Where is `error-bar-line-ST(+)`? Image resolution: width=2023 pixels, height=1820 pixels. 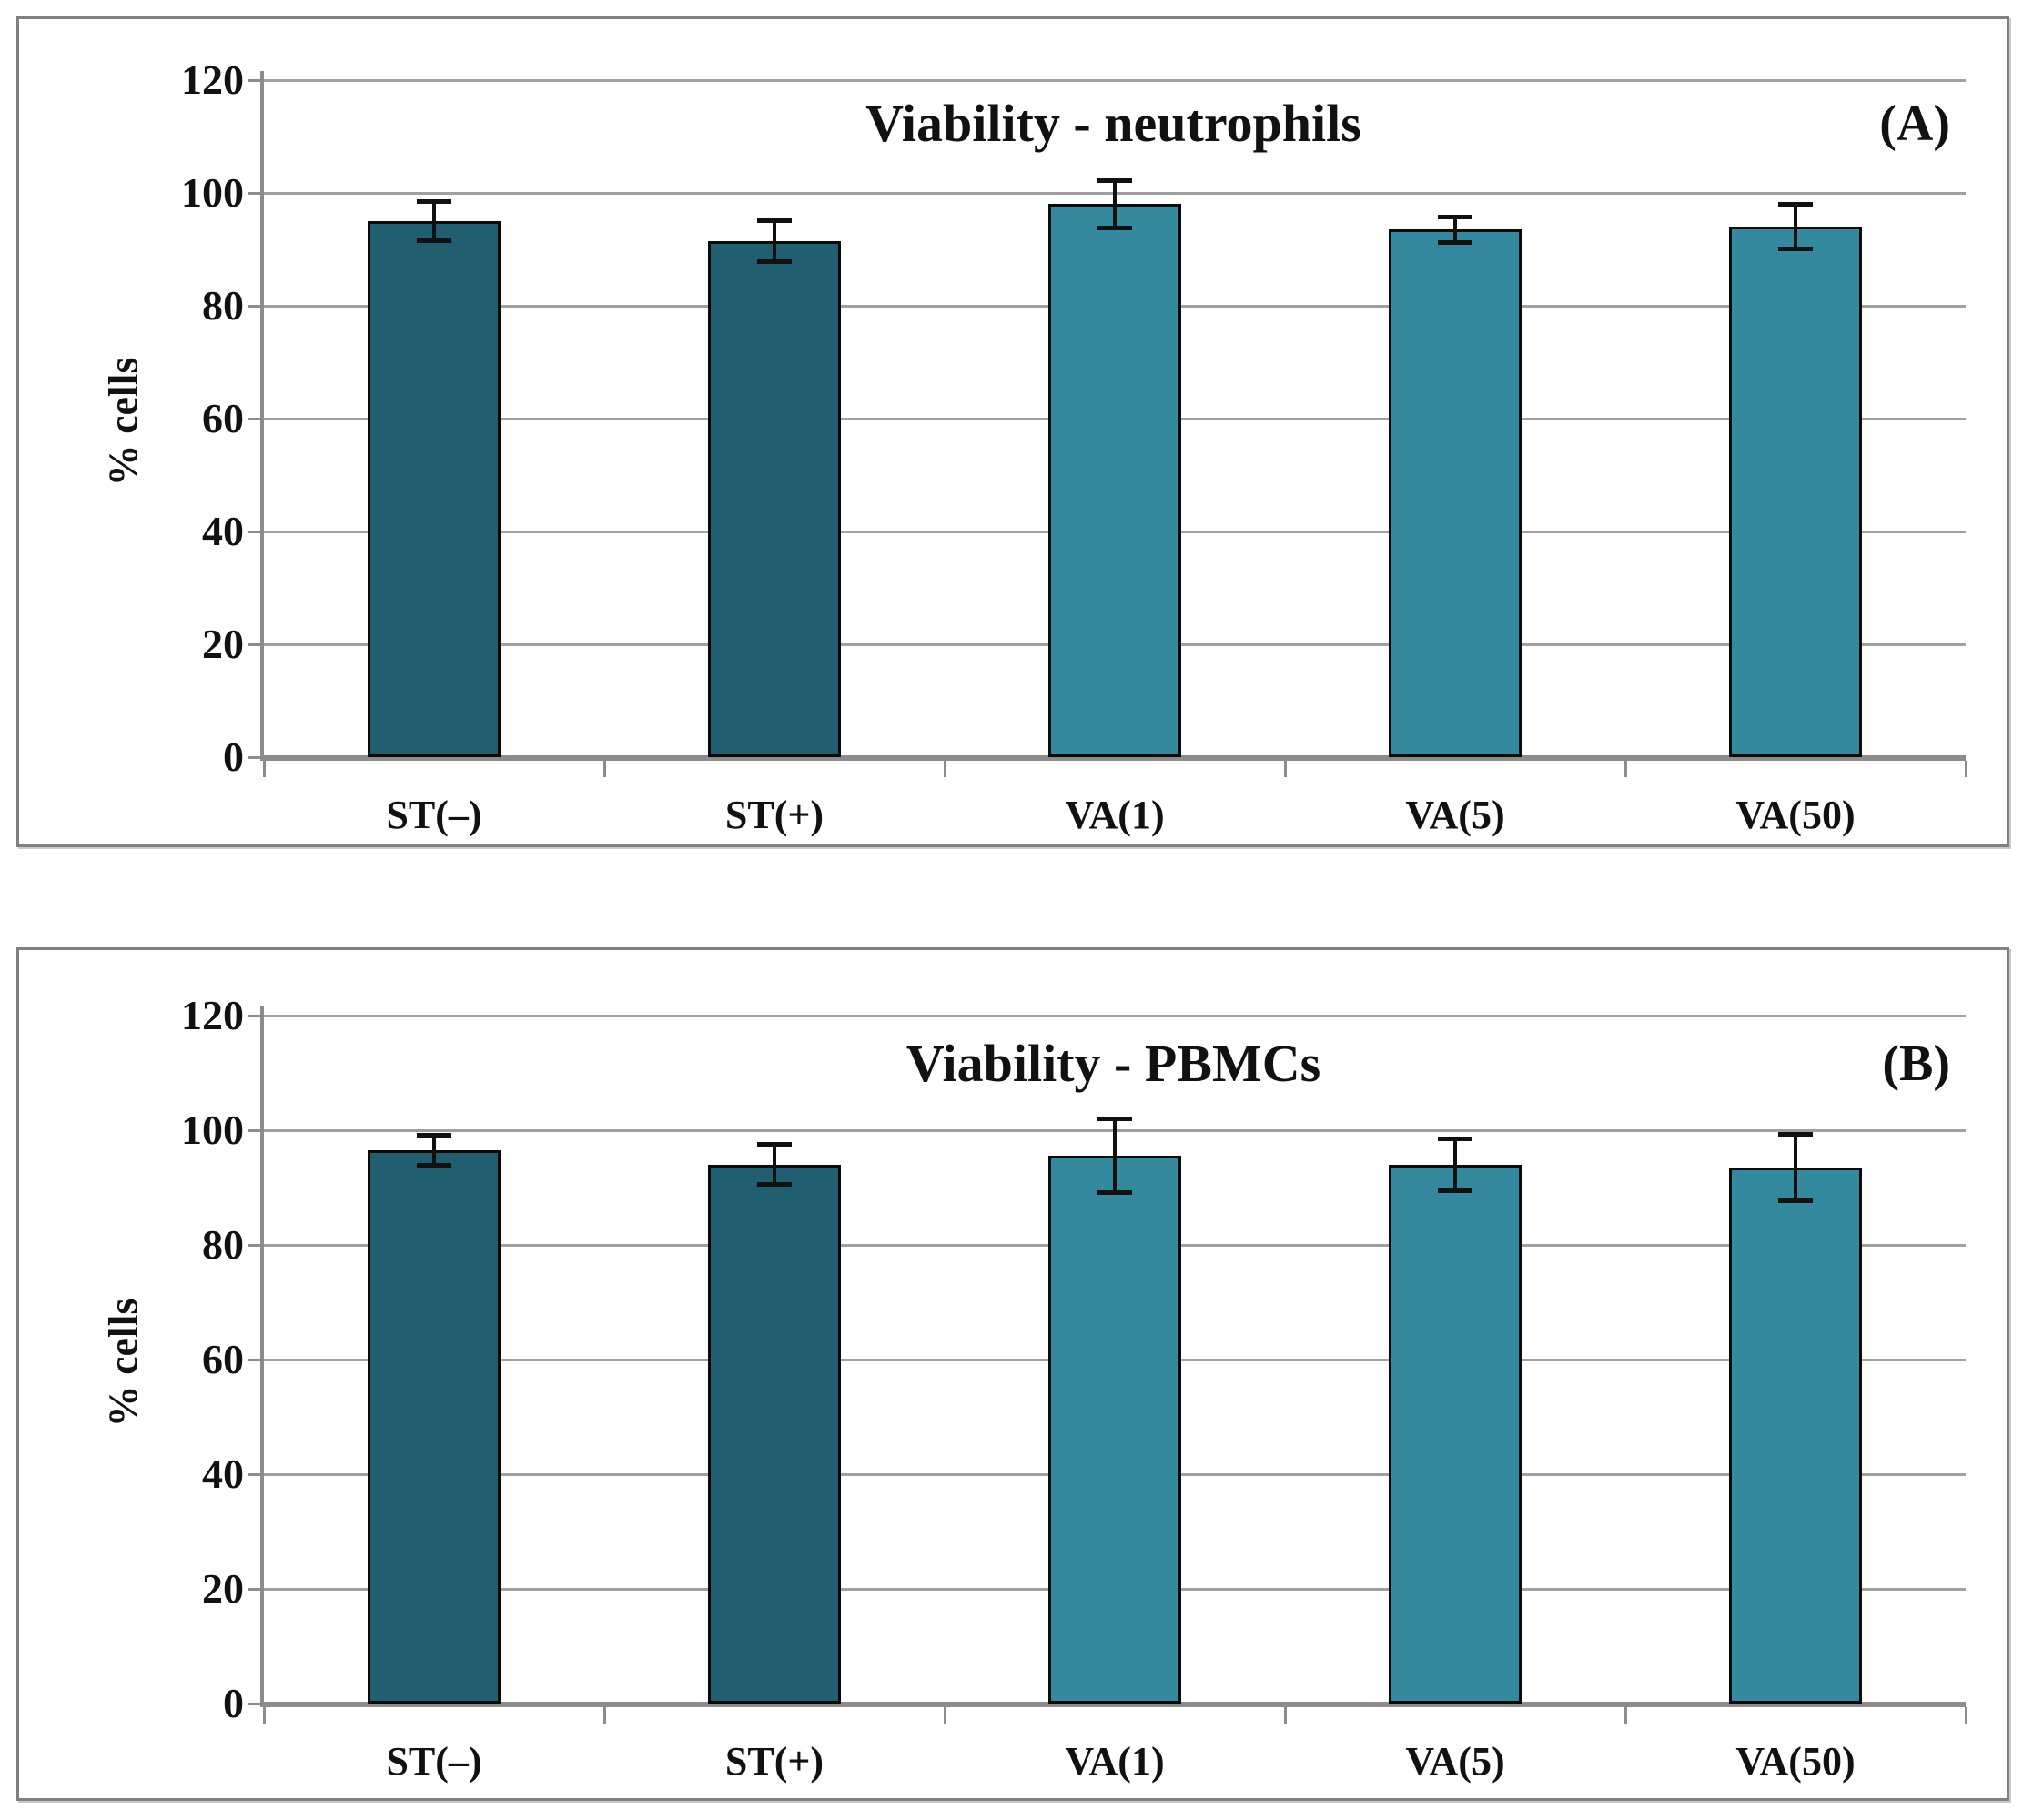 error-bar-line-ST(+) is located at coordinates (774, 241).